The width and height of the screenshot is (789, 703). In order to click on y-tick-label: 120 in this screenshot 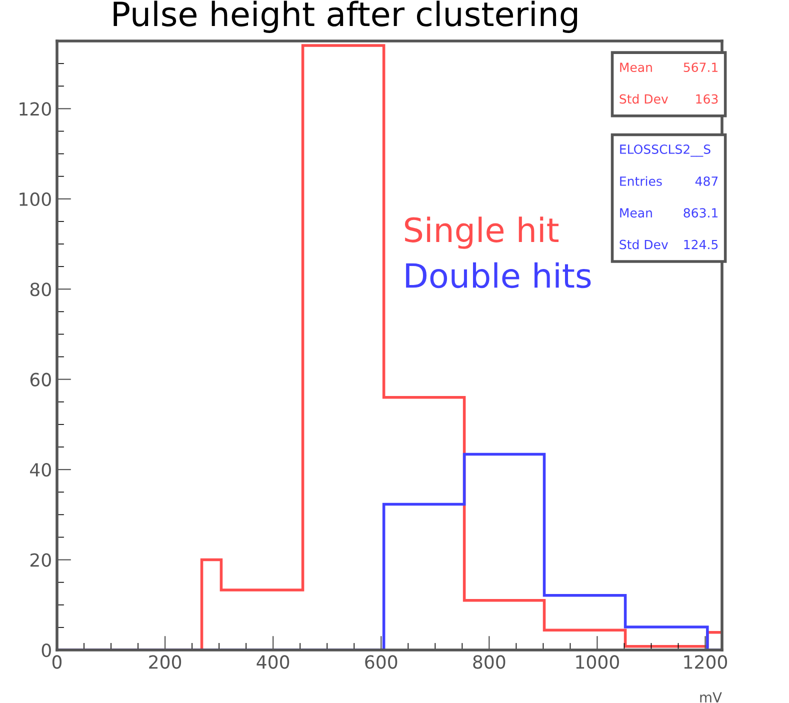, I will do `click(35, 109)`.